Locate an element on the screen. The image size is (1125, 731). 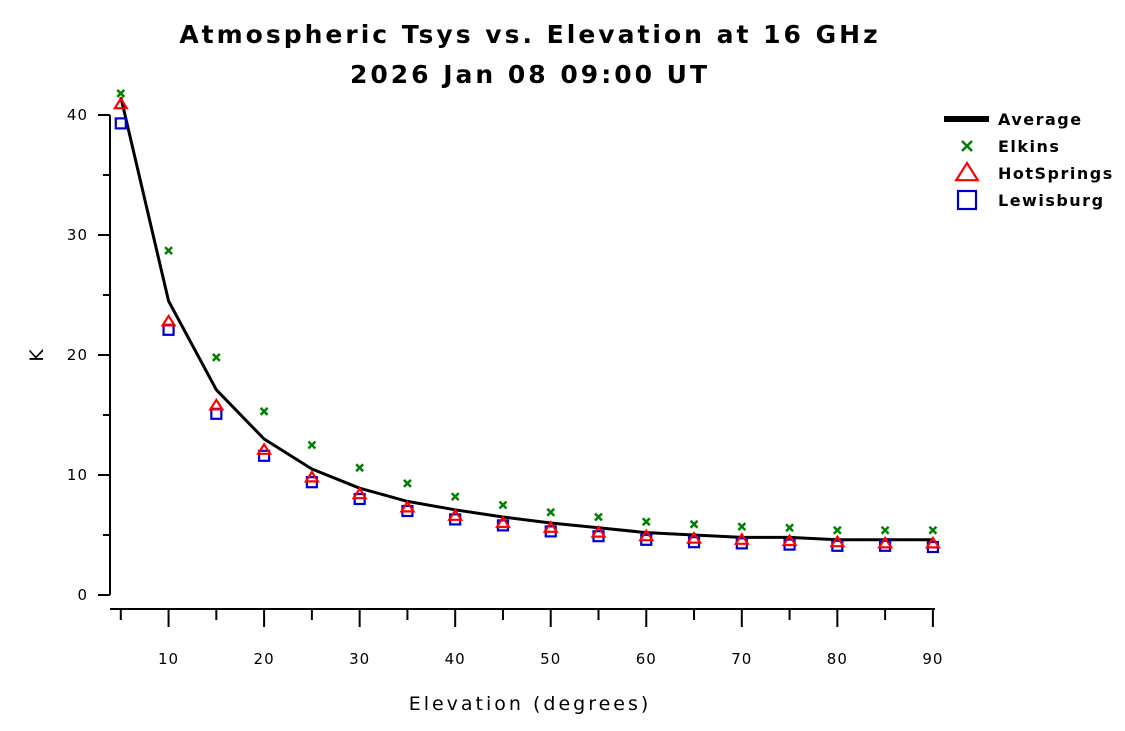
x-tick-label: 40 is located at coordinates (455, 659).